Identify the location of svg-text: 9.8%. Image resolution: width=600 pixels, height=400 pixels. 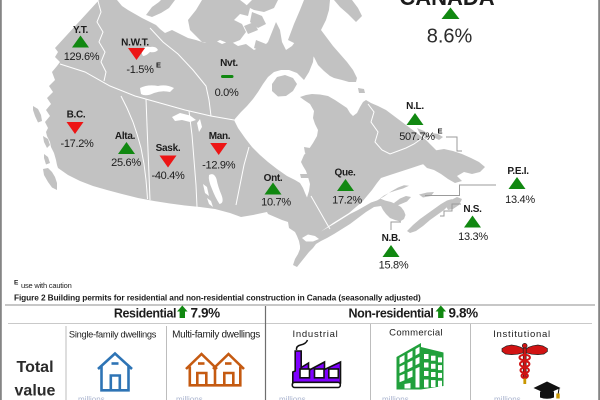
(464, 313).